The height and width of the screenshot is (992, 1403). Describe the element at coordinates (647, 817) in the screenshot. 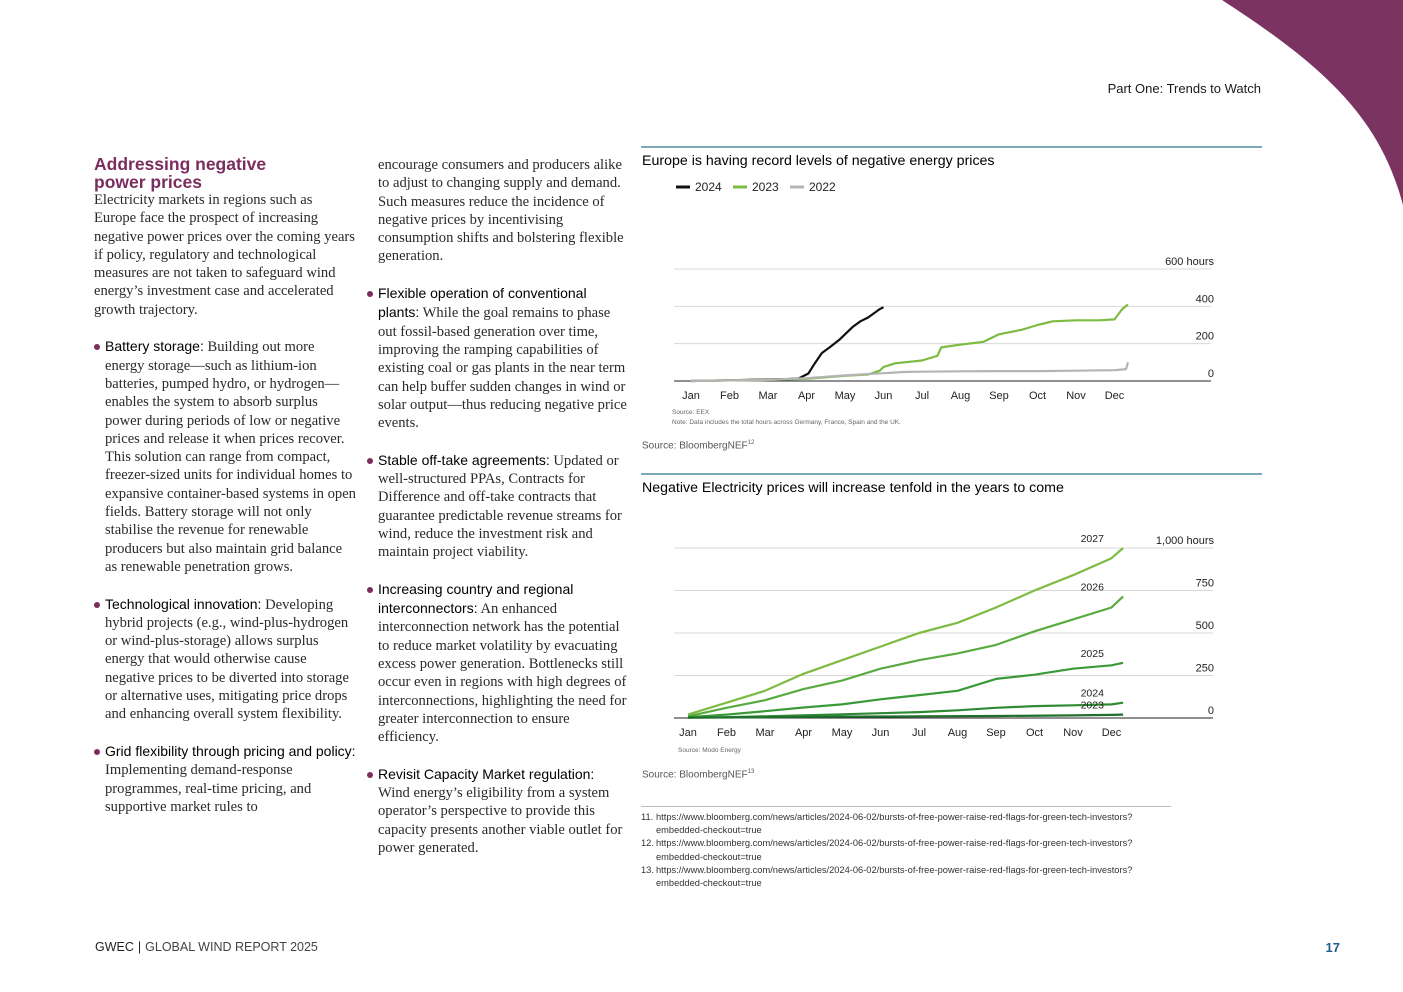

I see `footnote-number: 11.` at that location.